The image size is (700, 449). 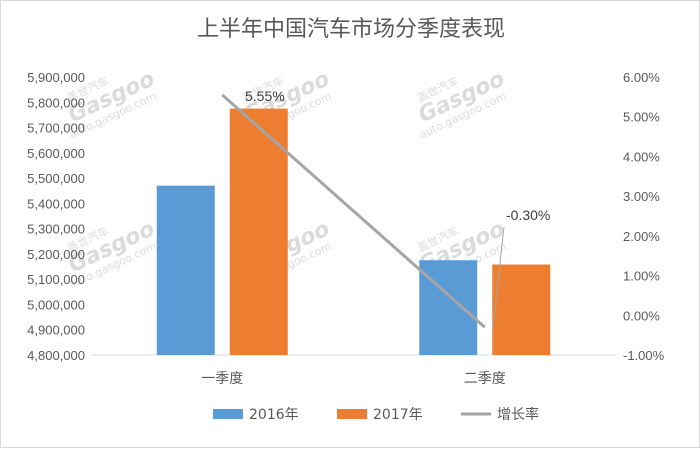 I want to click on y-axis-tick-label: 5,200,000, so click(x=56, y=254).